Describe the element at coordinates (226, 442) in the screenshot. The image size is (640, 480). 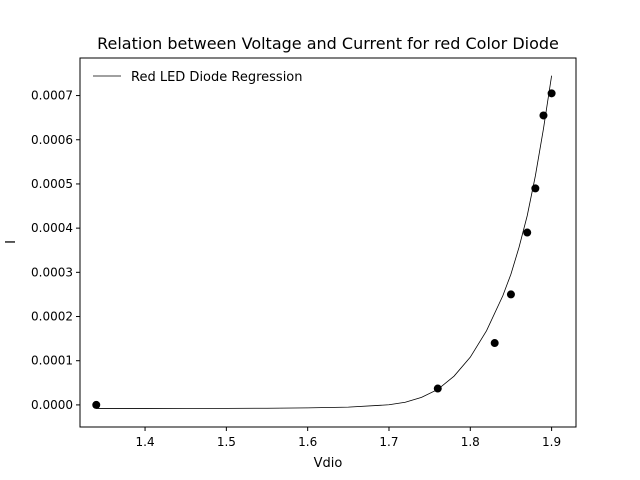
I see `x-tick-label: 1.5` at that location.